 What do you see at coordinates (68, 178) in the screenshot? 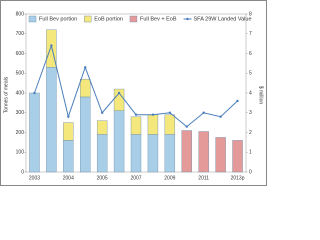
I see `x-tick-label: 2004` at bounding box center [68, 178].